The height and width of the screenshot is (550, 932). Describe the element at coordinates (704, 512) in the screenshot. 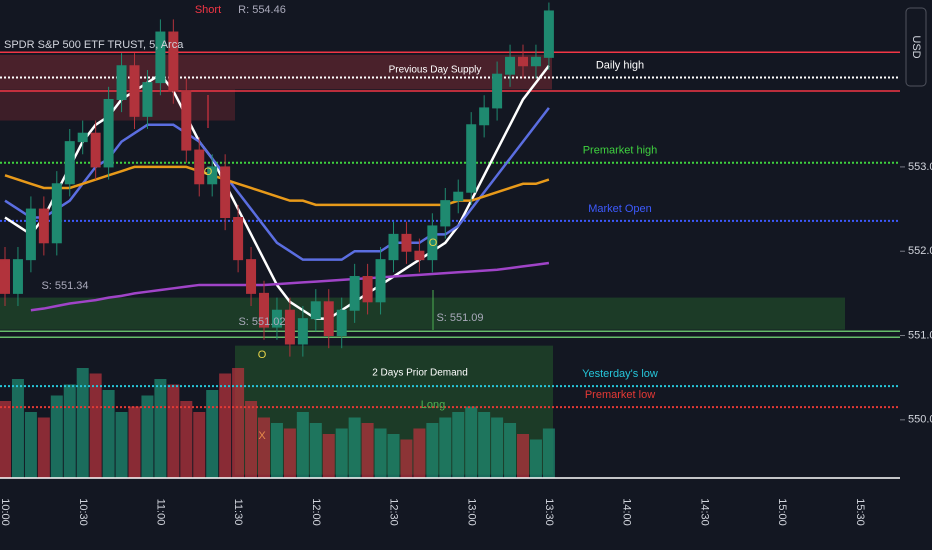

I see `x-tick-label: 14:30` at that location.